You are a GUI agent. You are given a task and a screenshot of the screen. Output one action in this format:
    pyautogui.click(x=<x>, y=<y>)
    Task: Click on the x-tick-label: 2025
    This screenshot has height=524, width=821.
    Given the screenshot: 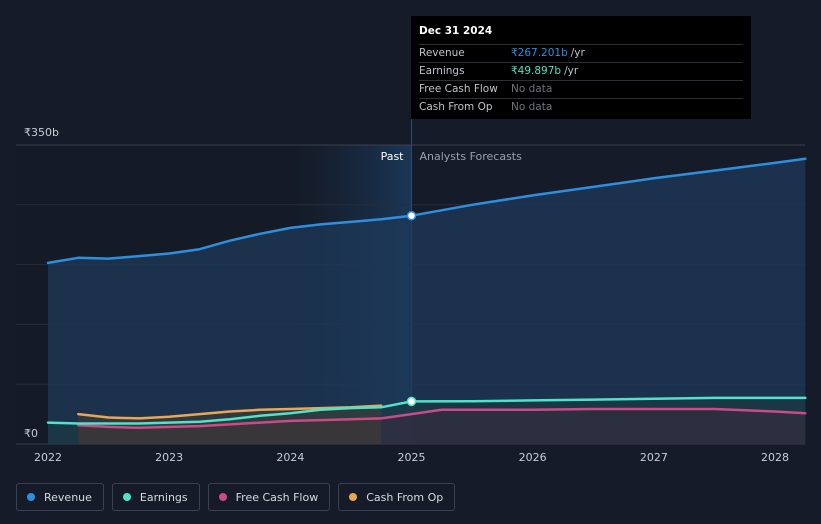 What is the action you would take?
    pyautogui.click(x=412, y=457)
    